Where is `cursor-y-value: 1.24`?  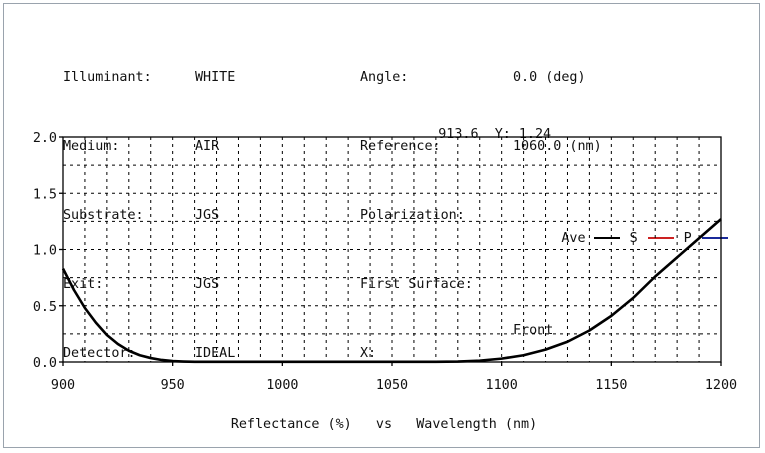 cursor-y-value: 1.24 is located at coordinates (535, 134).